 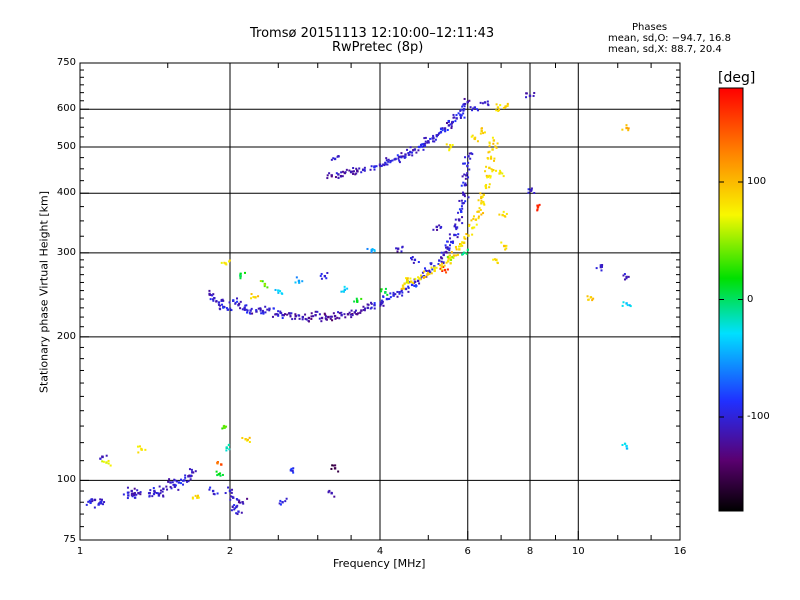 I want to click on y-tick-label: 300, so click(x=66, y=252).